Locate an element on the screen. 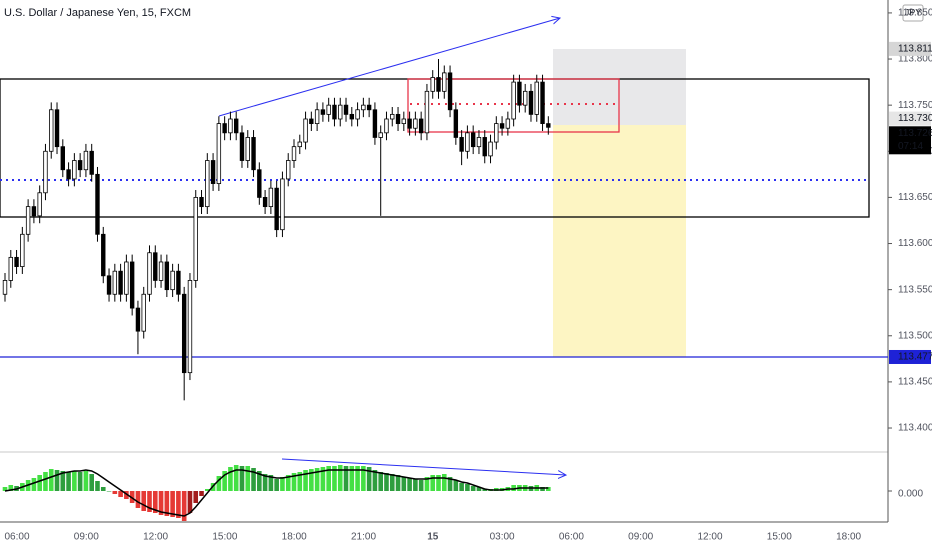  y-tick-label: 113.650 is located at coordinates (915, 197).